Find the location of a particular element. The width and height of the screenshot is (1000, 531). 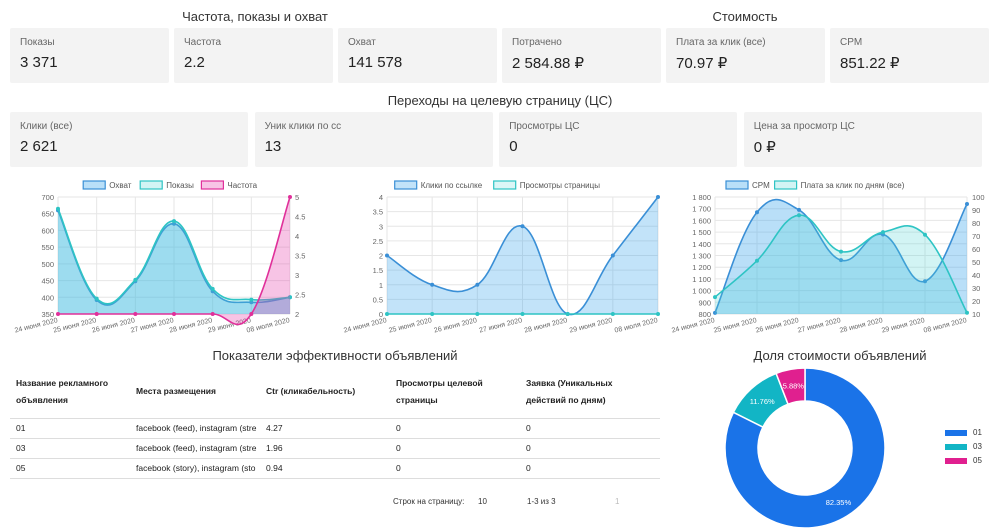

col-header-landing-views: Просмотры целевой страницы is located at coordinates (455, 392).